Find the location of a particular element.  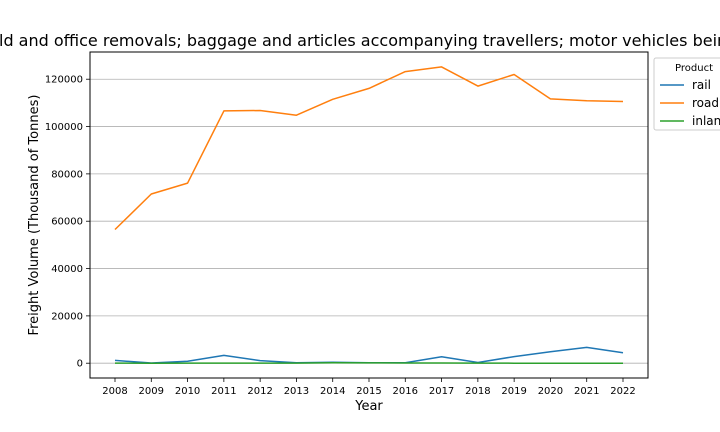

legend-box is located at coordinates (686, 94).